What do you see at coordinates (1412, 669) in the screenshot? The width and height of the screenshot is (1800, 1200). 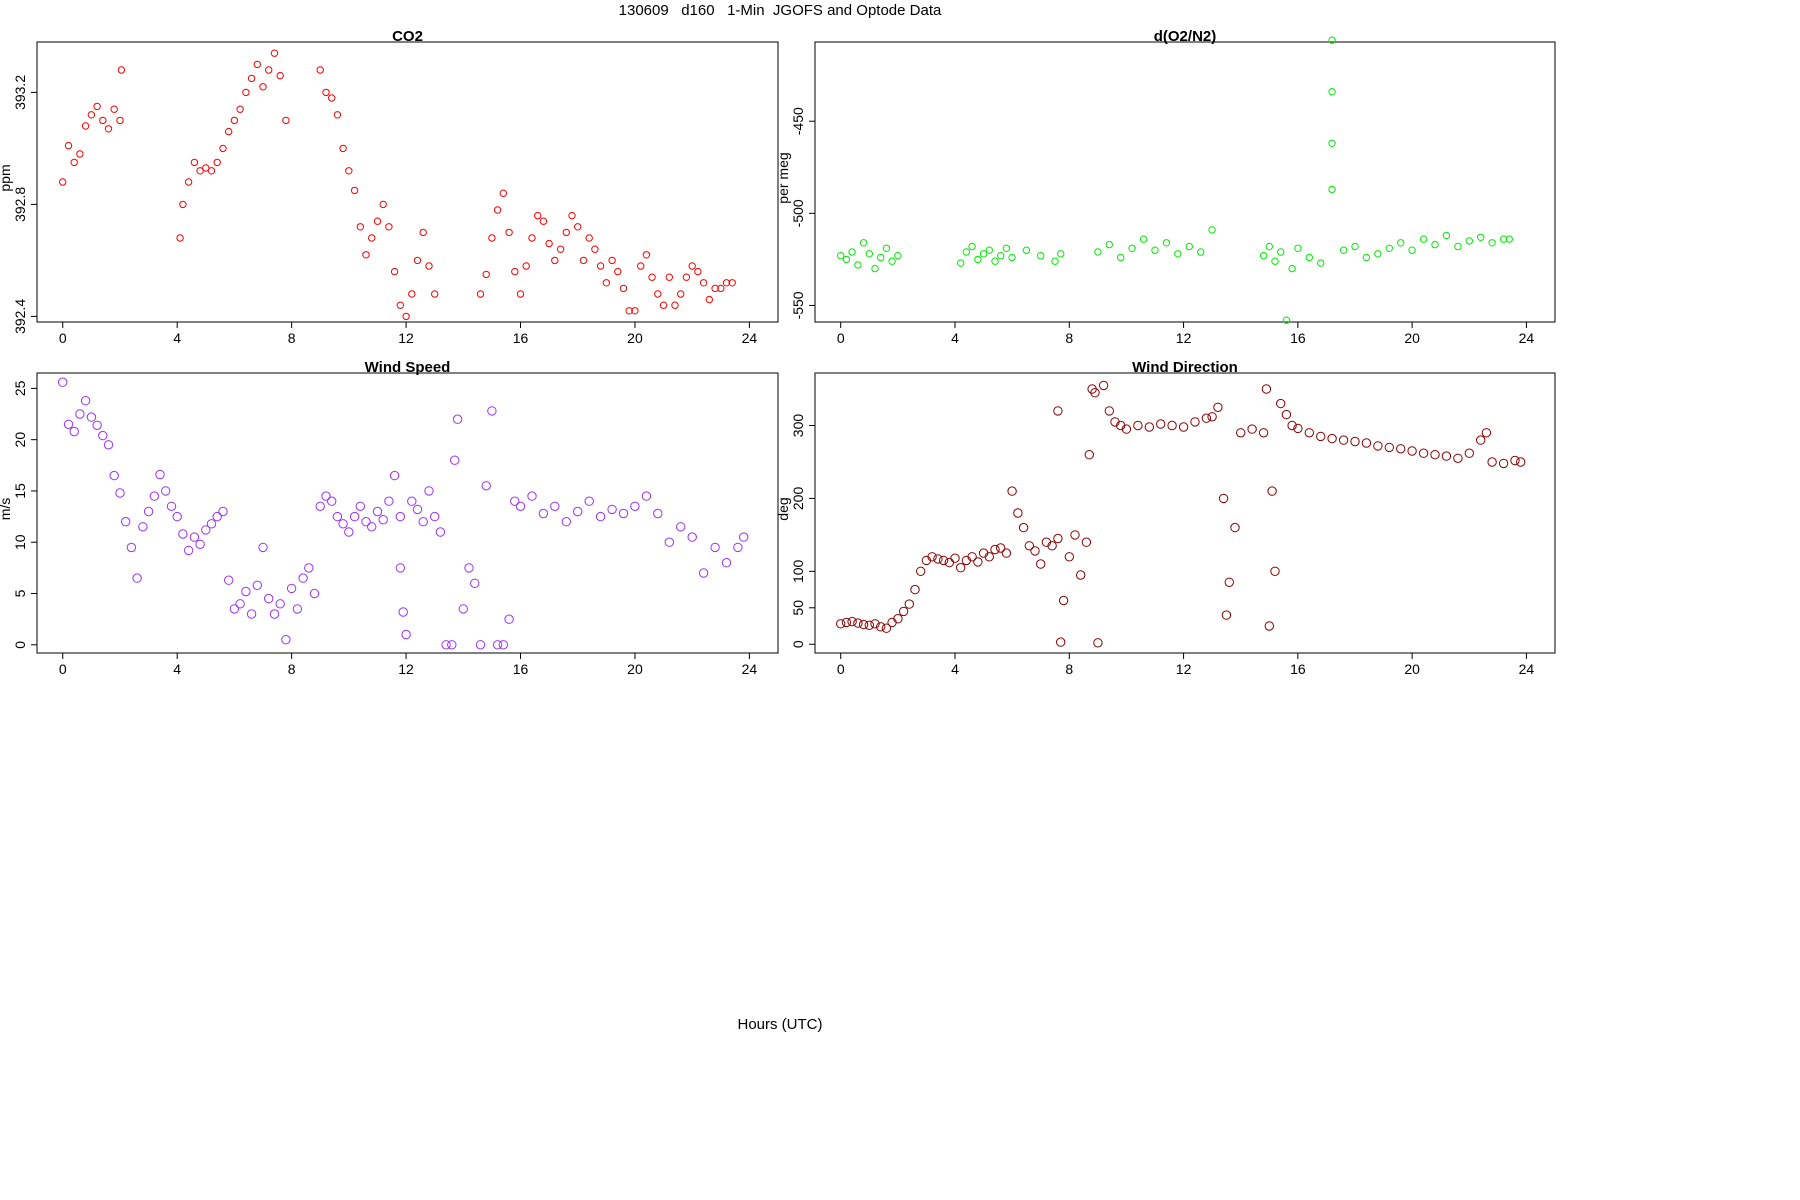 I see `x-tick-label: 20` at bounding box center [1412, 669].